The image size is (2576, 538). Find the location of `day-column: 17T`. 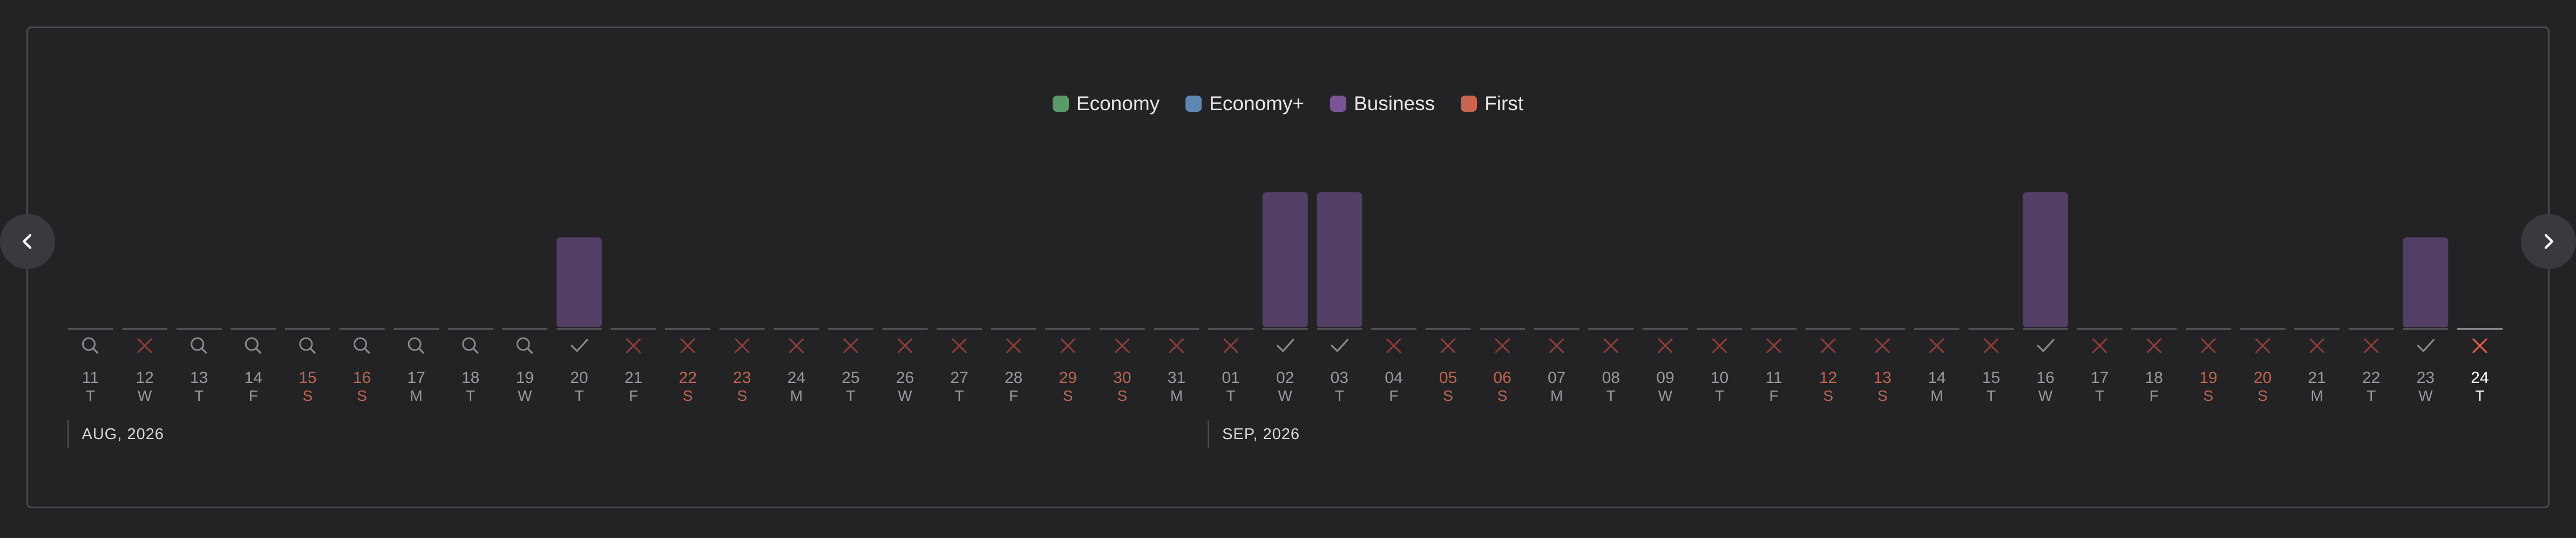

day-column: 17T is located at coordinates (2100, 366).